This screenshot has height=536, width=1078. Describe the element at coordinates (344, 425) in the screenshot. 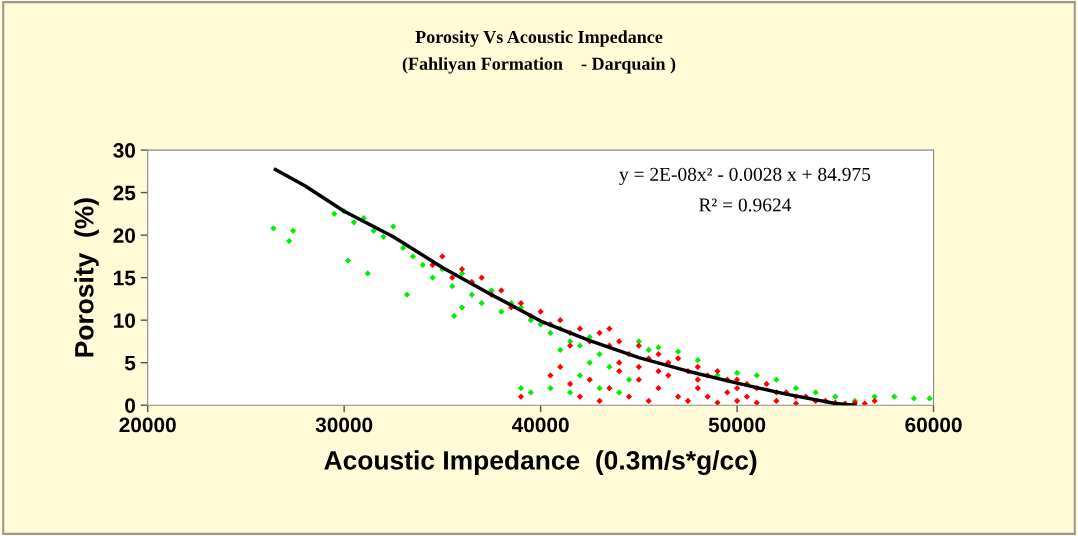

I see `x-tick-label: 30000` at that location.